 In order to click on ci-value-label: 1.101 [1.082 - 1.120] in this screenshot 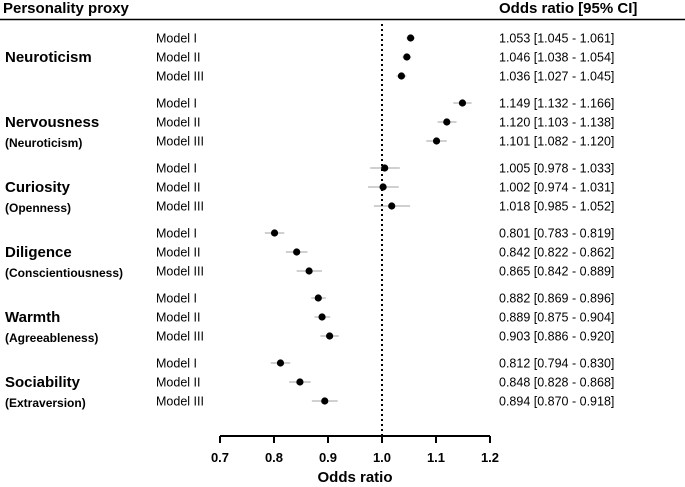, I will do `click(556, 142)`.